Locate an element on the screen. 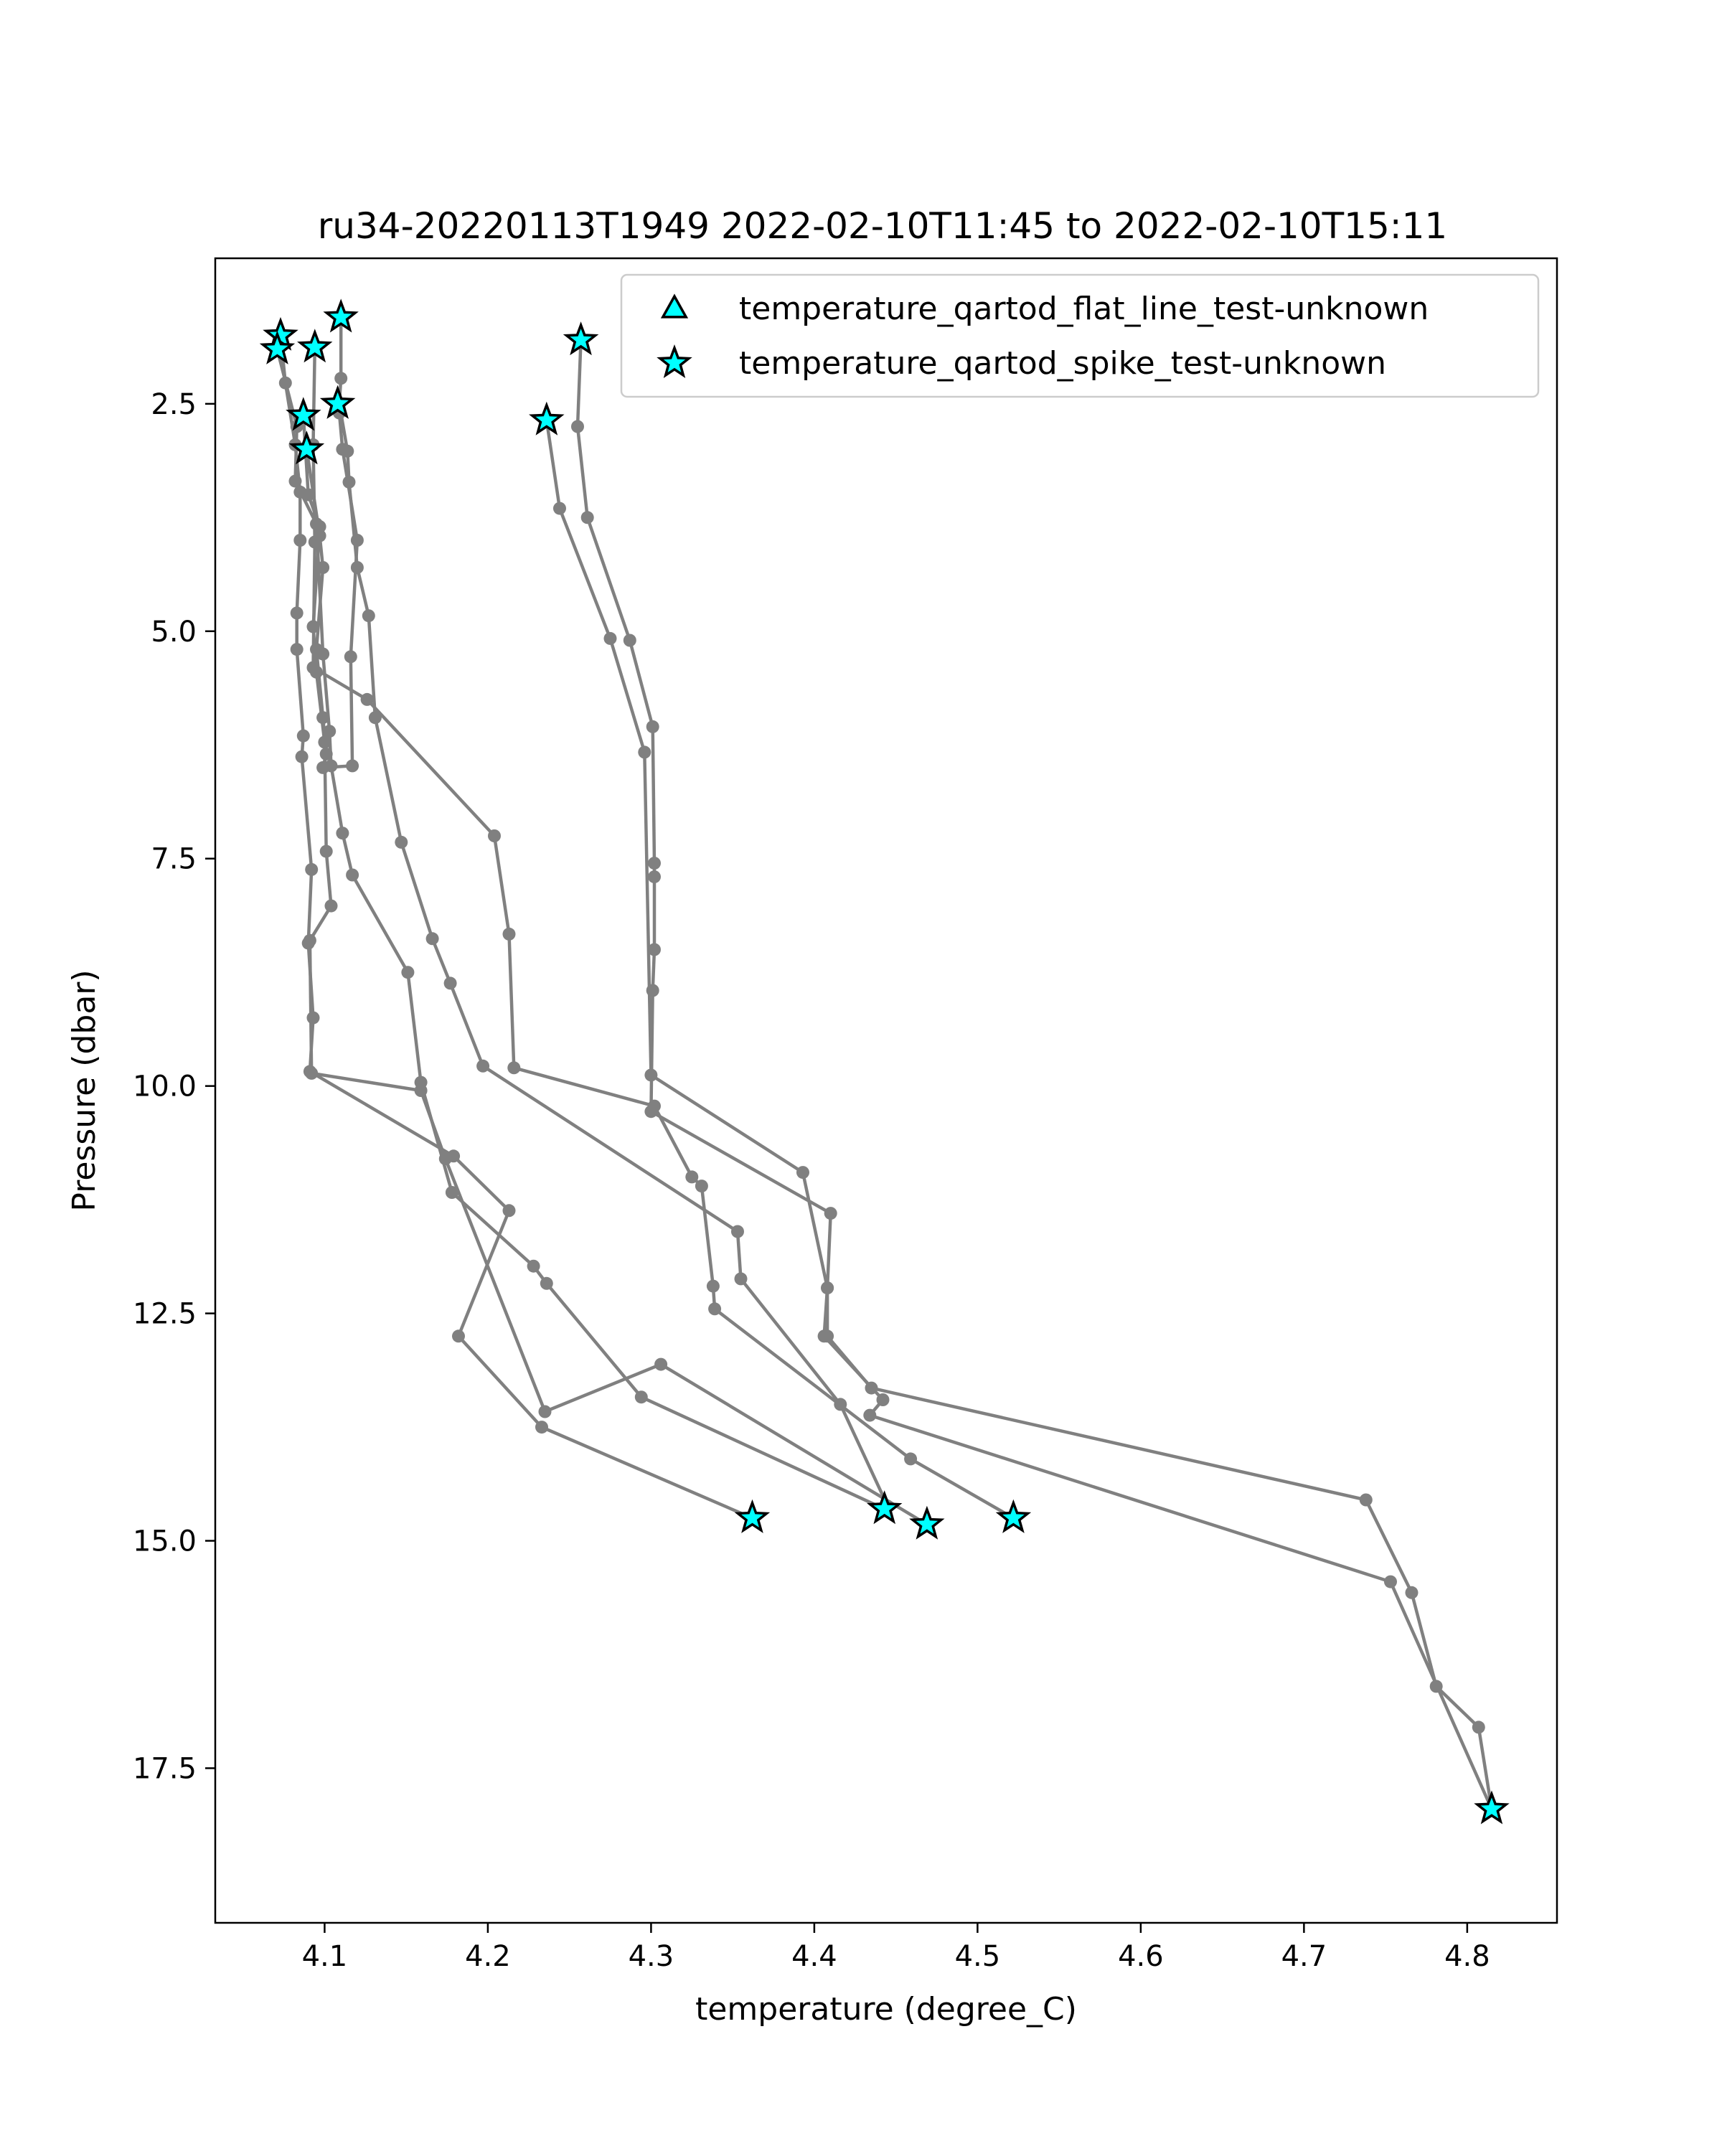 This screenshot has height=2156, width=1722. x-tick-label: 4.5 is located at coordinates (978, 1957).